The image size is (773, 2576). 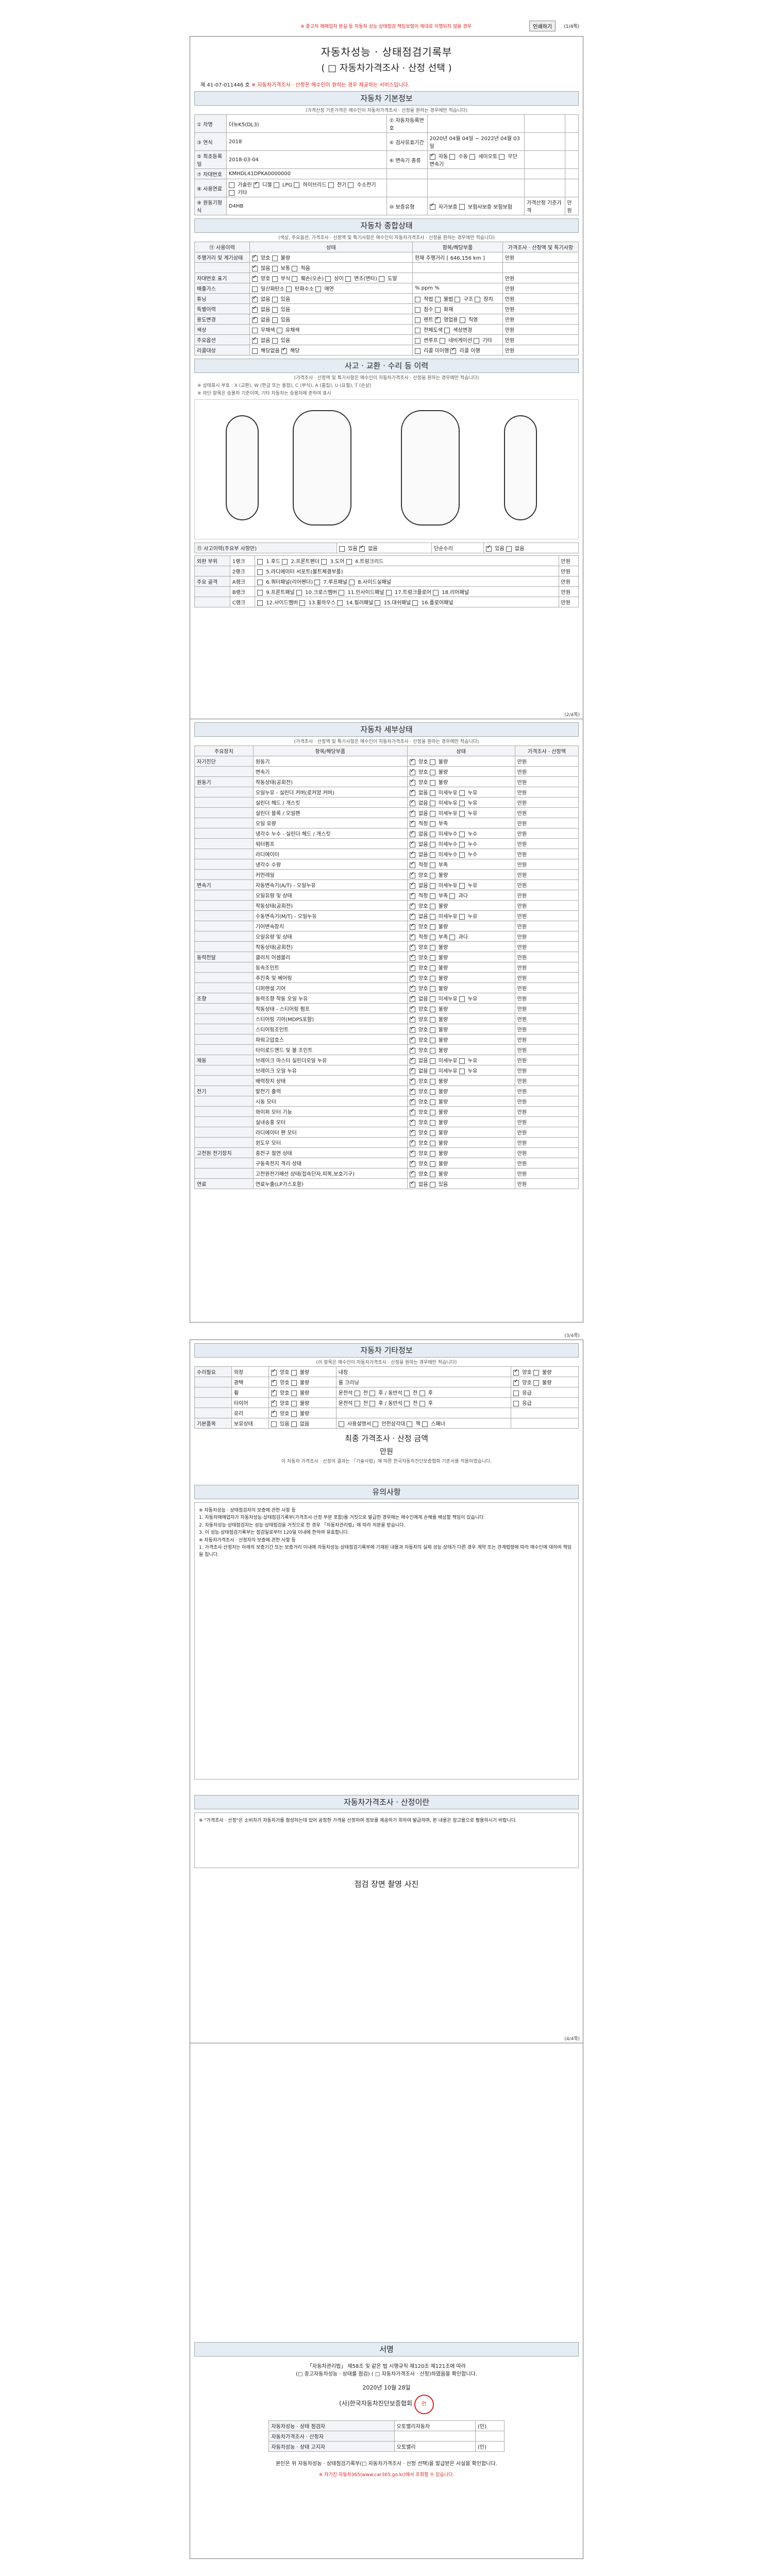 What do you see at coordinates (250, 1403) in the screenshot?
I see `table-cell: 타이어` at bounding box center [250, 1403].